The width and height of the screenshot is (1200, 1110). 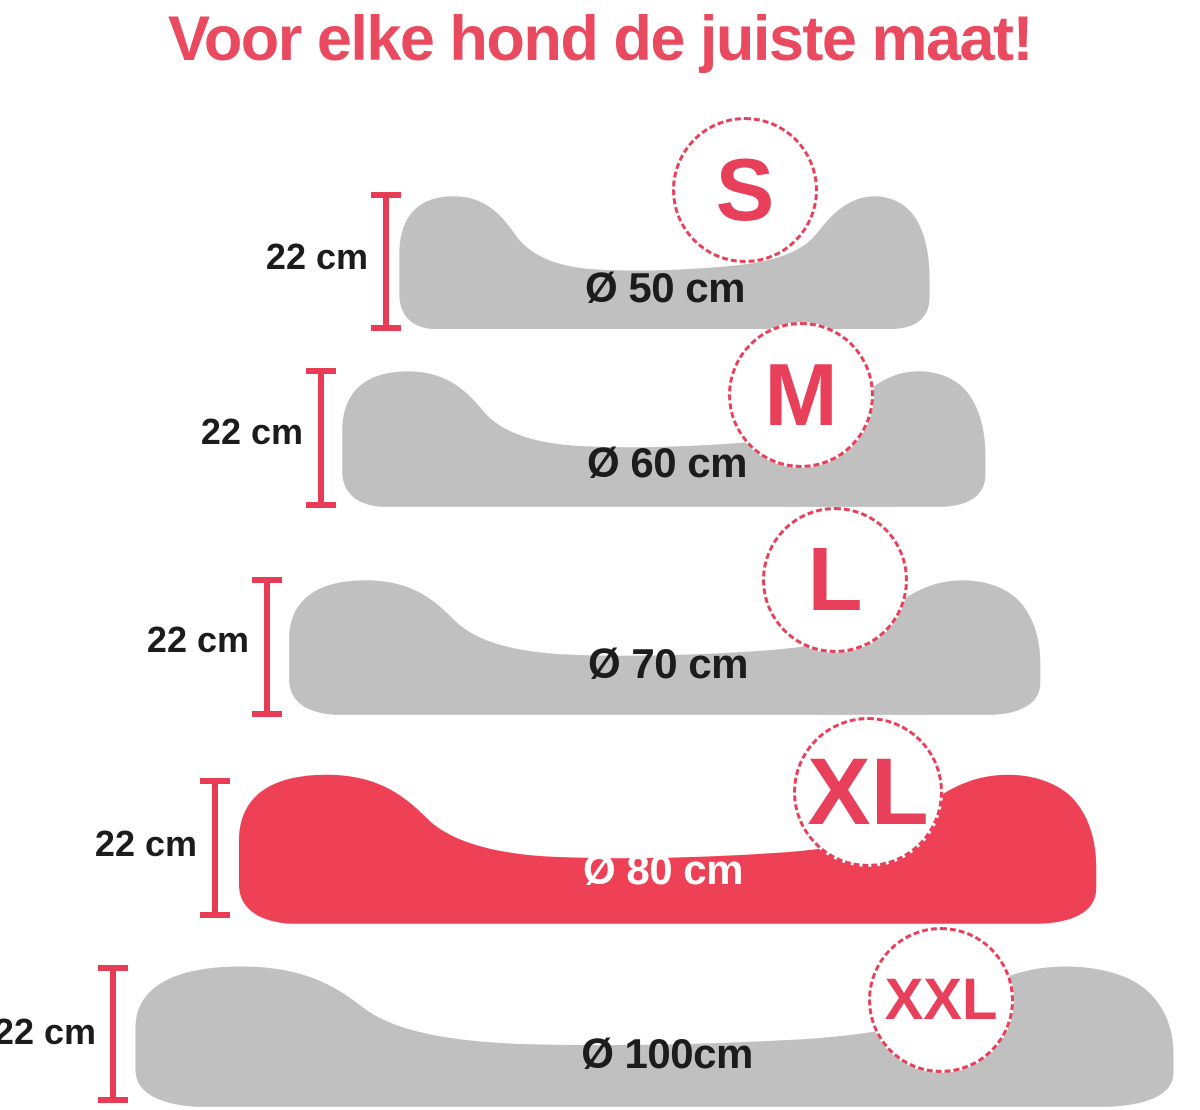 I want to click on diameter-label: Ø 100cm, so click(x=667, y=1053).